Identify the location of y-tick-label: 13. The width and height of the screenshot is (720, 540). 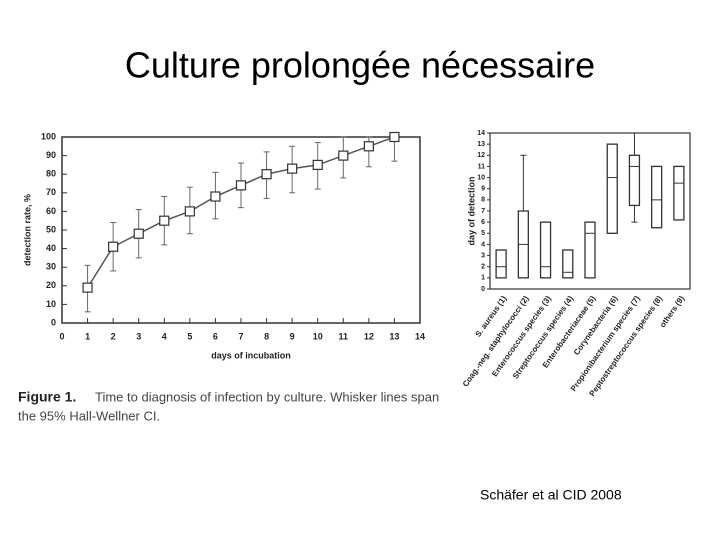
(481, 144).